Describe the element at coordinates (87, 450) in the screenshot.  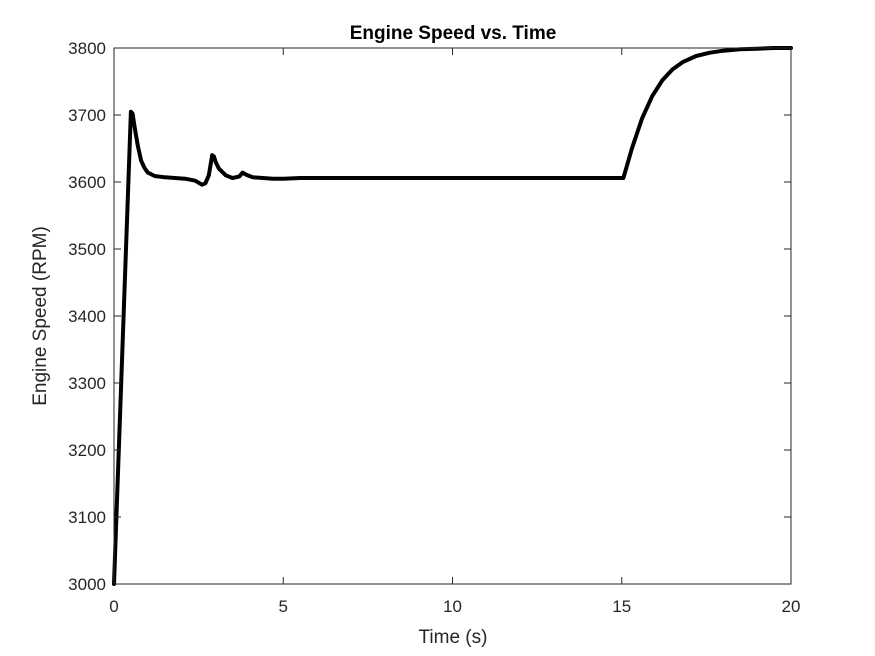
I see `y-tick-label: 3200` at that location.